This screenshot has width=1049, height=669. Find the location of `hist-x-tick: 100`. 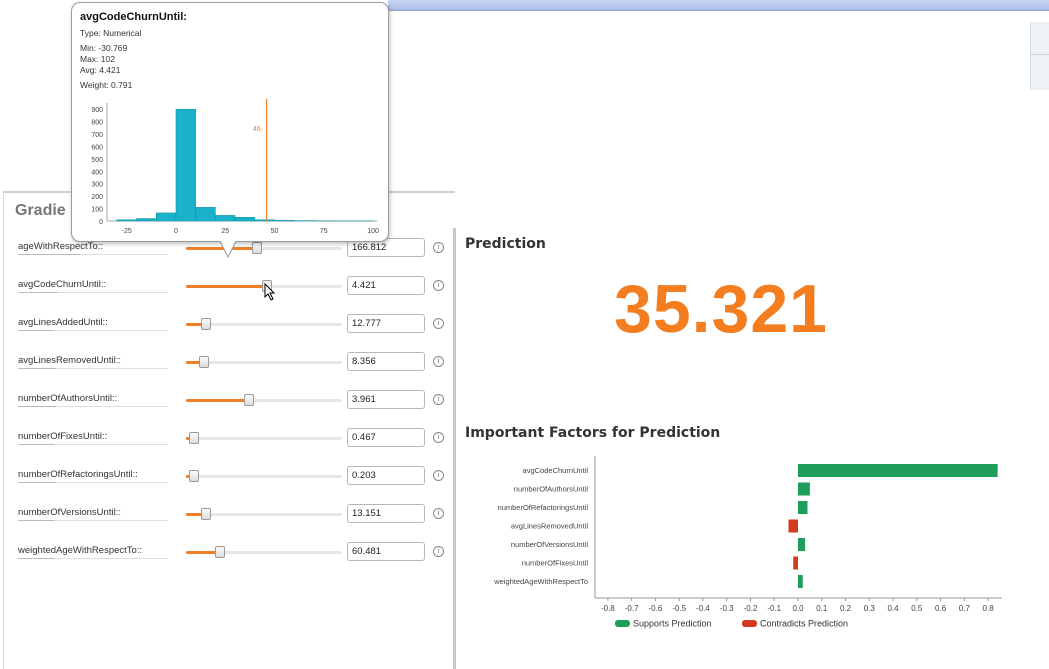

hist-x-tick: 100 is located at coordinates (373, 231).